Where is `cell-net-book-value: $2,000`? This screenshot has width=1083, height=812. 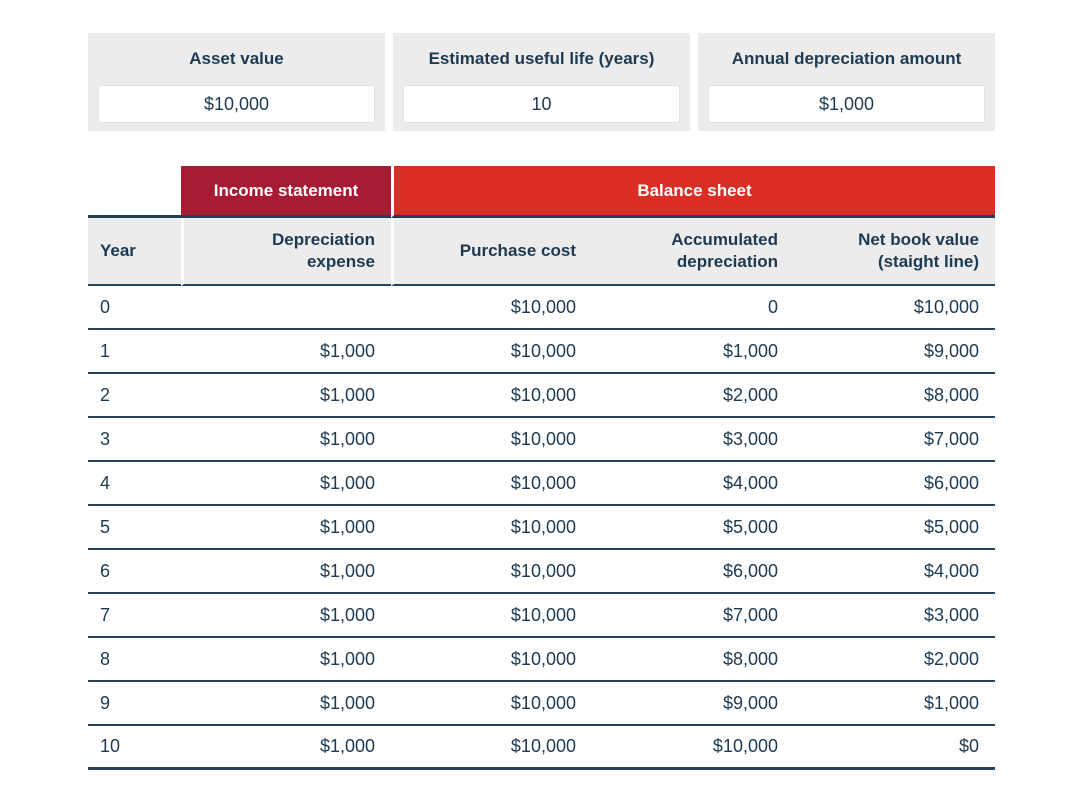
cell-net-book-value: $2,000 is located at coordinates (894, 660).